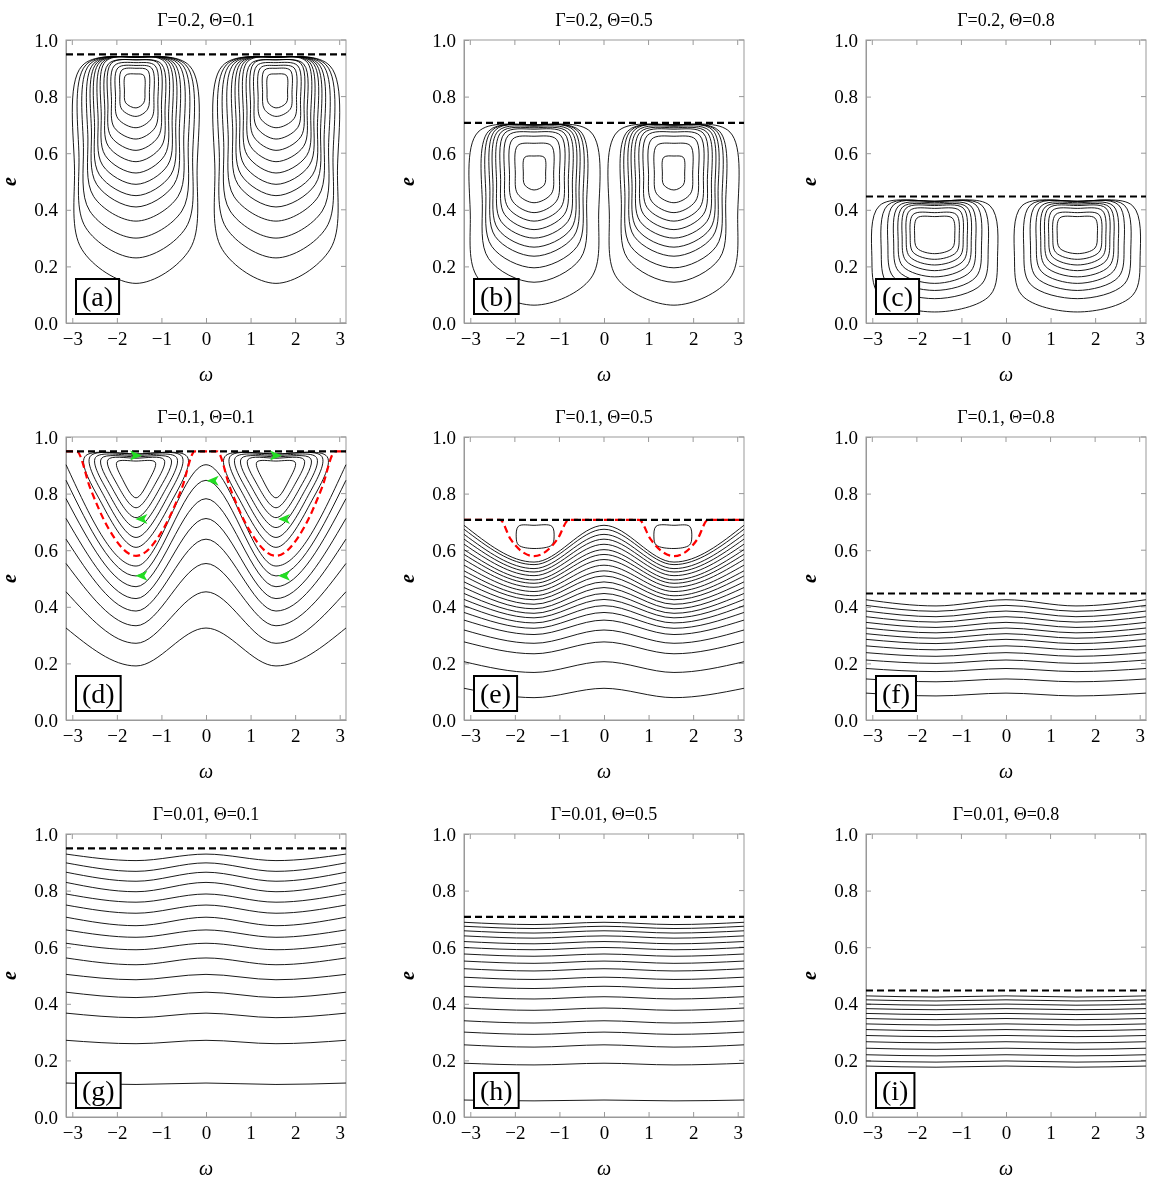 The height and width of the screenshot is (1186, 1155). What do you see at coordinates (206, 417) in the screenshot?
I see `chart-title: Γ=0.1, Θ=0.1` at bounding box center [206, 417].